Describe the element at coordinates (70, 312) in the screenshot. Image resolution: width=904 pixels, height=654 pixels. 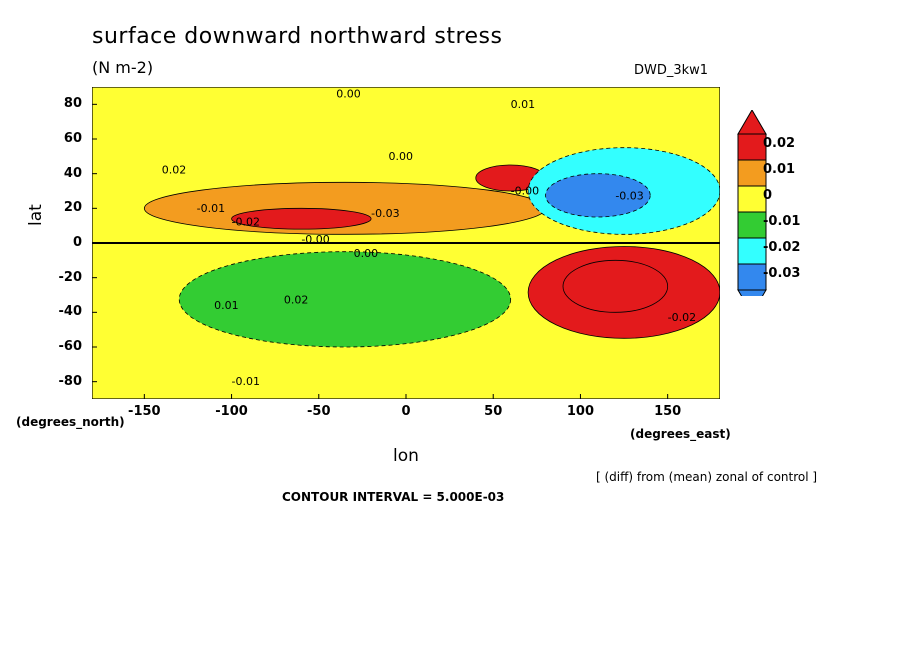
I see `y-tick-label: -40` at that location.